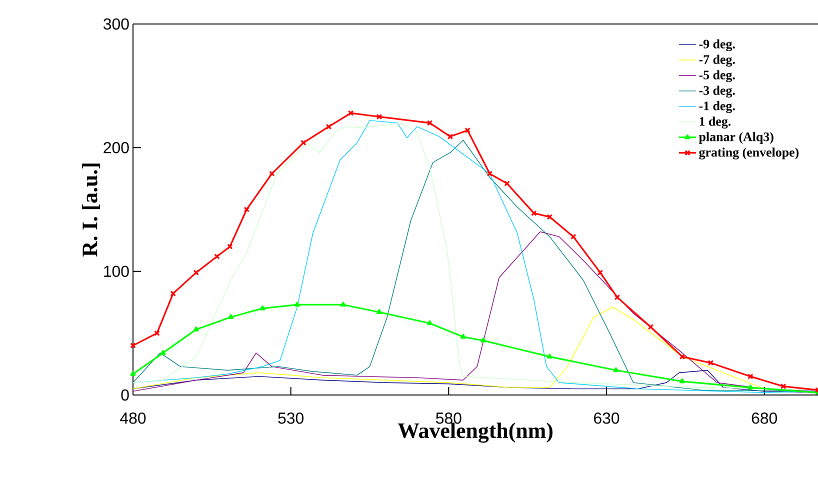 This screenshot has width=818, height=501. I want to click on legend-label: -1 deg., so click(717, 107).